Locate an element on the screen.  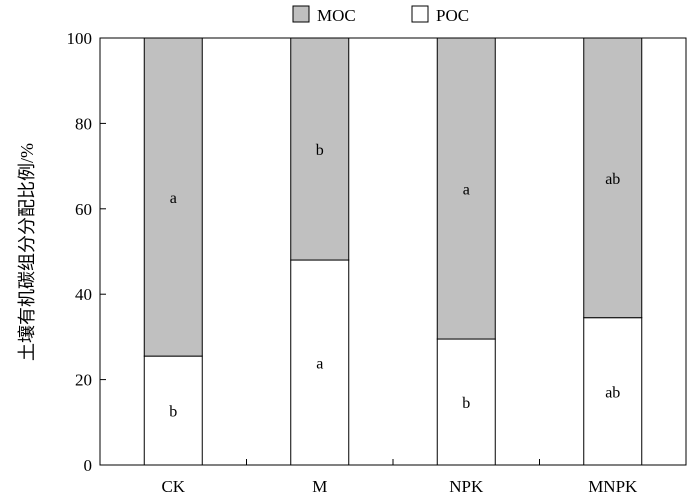
x-tick-label: NPK is located at coordinates (466, 486).